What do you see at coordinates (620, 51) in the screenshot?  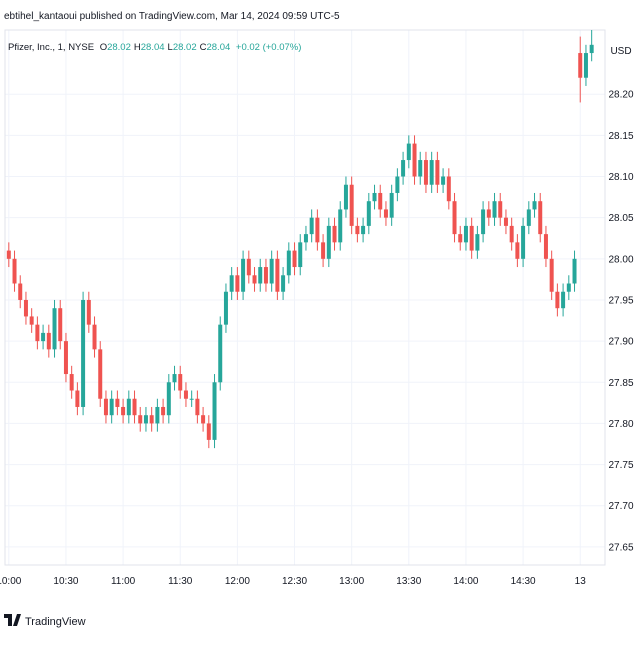 I see `currency-label: USD` at bounding box center [620, 51].